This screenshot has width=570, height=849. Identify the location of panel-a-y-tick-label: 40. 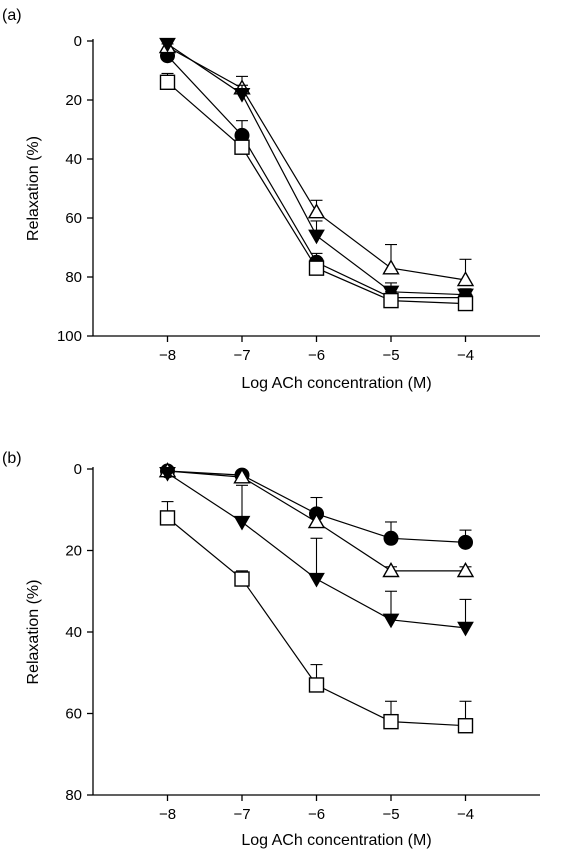
(73, 159).